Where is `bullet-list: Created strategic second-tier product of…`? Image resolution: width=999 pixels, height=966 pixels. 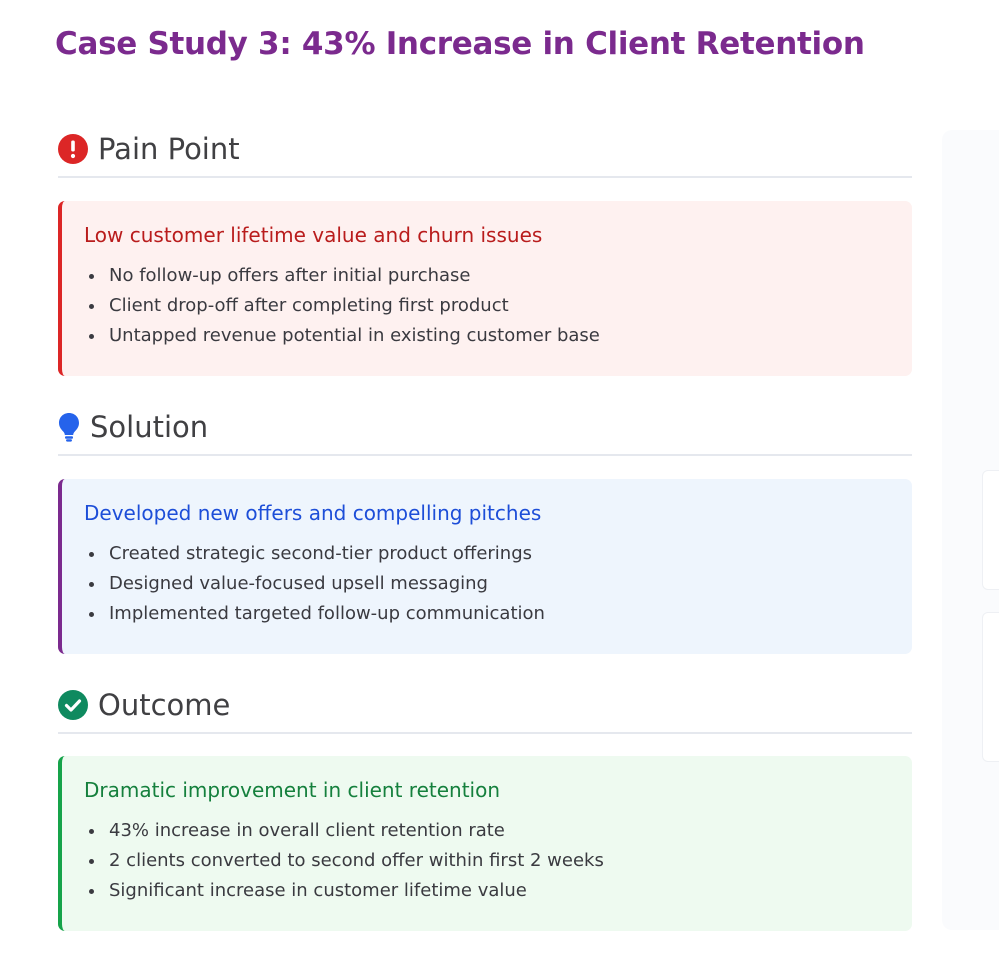 bullet-list: Created strategic second-tier product of… is located at coordinates (498, 584).